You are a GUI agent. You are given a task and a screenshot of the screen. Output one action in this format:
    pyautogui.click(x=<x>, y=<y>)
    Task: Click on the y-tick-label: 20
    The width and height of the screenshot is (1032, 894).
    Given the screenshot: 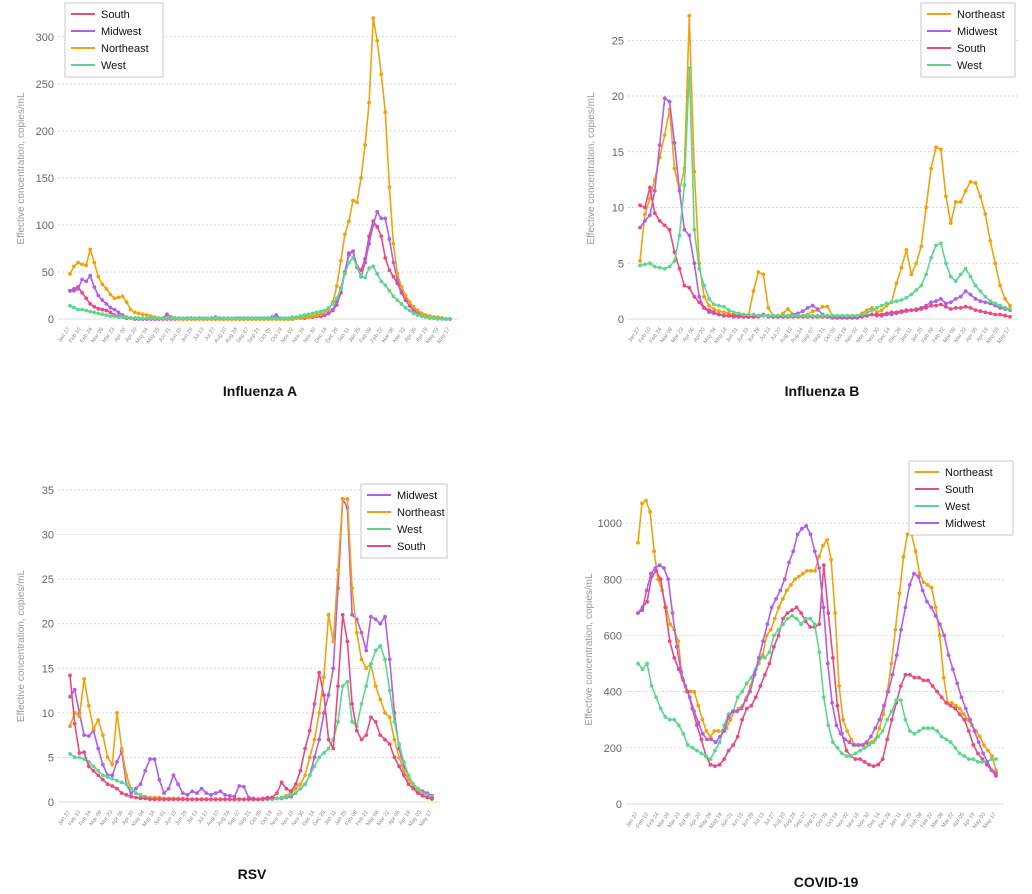 What is the action you would take?
    pyautogui.click(x=48, y=625)
    